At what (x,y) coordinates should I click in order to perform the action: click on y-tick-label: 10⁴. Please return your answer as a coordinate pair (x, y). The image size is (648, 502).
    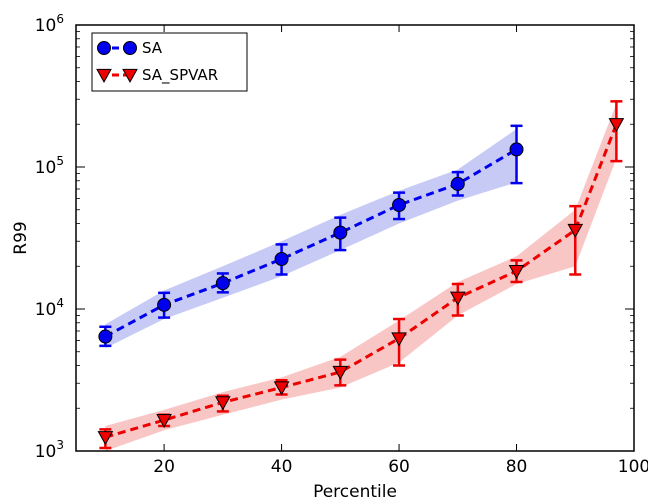
    Looking at the image, I should click on (49, 308).